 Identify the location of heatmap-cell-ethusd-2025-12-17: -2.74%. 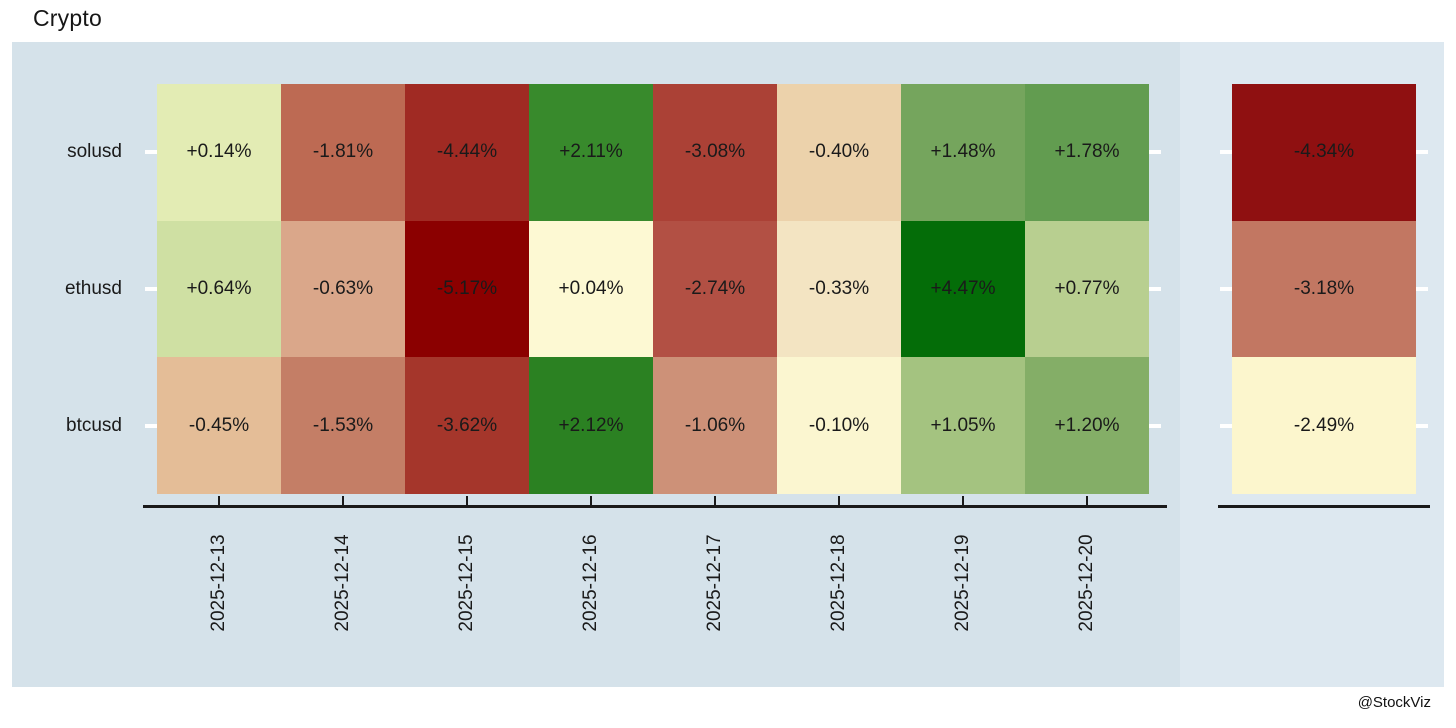
(715, 289).